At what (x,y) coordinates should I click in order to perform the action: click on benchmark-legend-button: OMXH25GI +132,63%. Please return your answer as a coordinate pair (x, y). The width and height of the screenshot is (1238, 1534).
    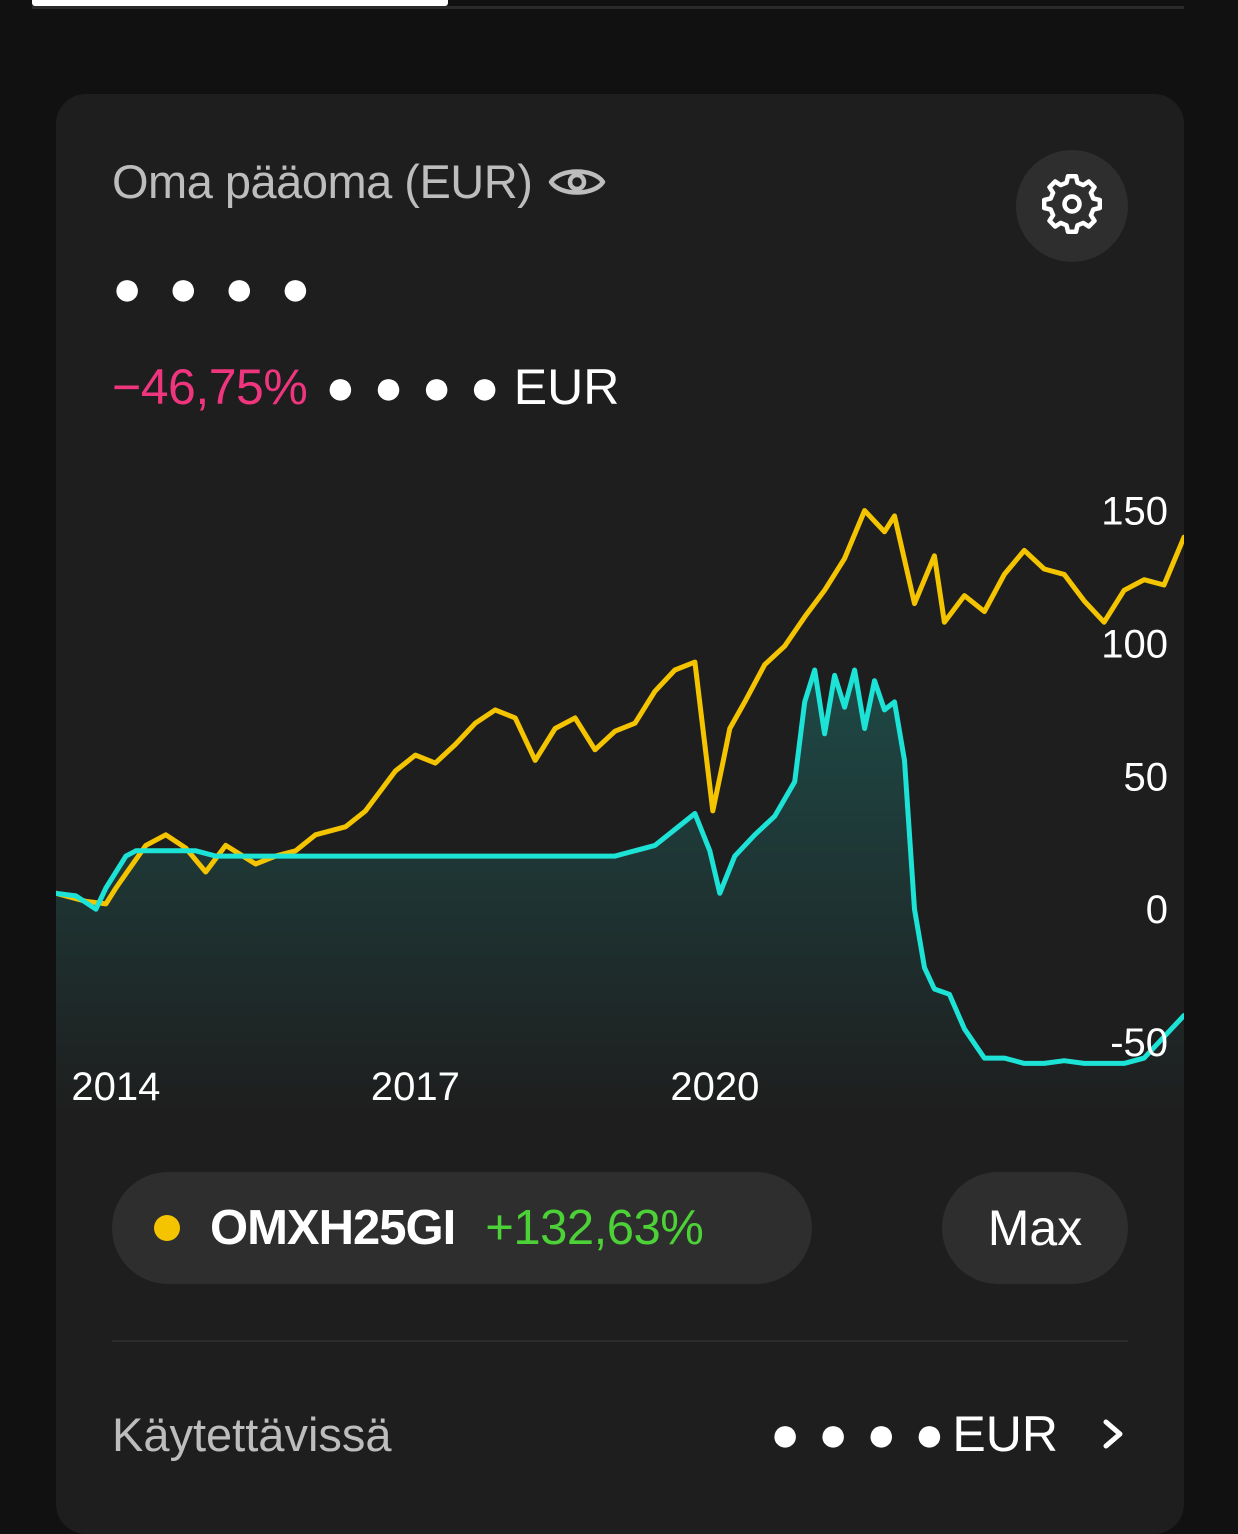
    Looking at the image, I should click on (462, 1228).